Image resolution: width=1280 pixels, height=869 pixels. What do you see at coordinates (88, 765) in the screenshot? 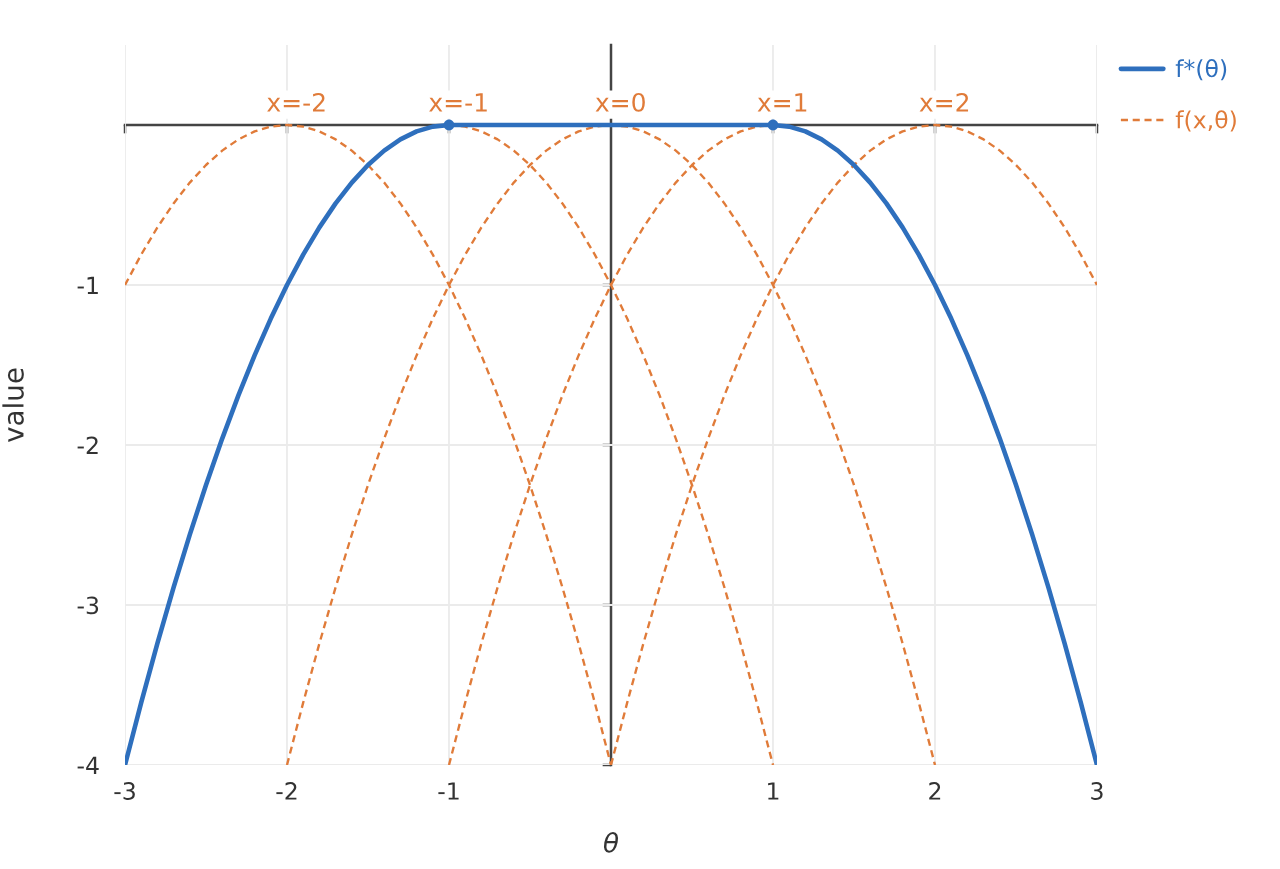
I see `y-tick-label: -4` at bounding box center [88, 765].